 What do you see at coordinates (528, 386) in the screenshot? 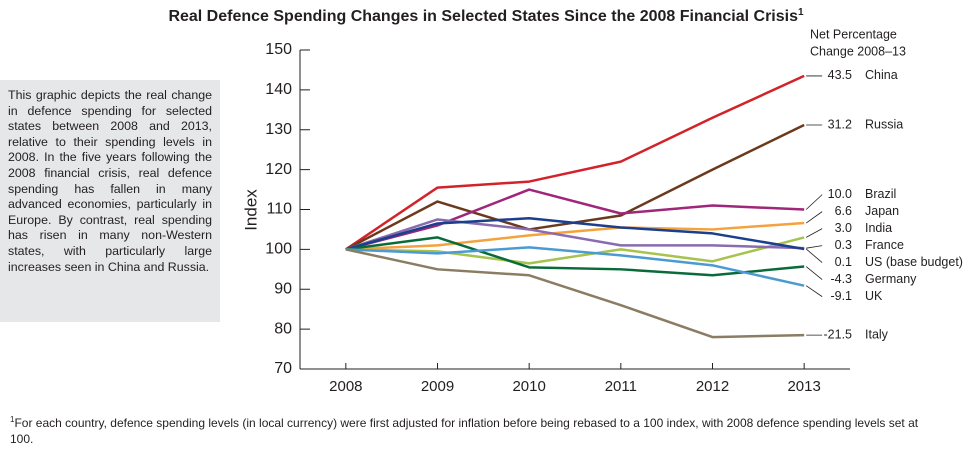
I see `x-tick-label: 2010` at bounding box center [528, 386].